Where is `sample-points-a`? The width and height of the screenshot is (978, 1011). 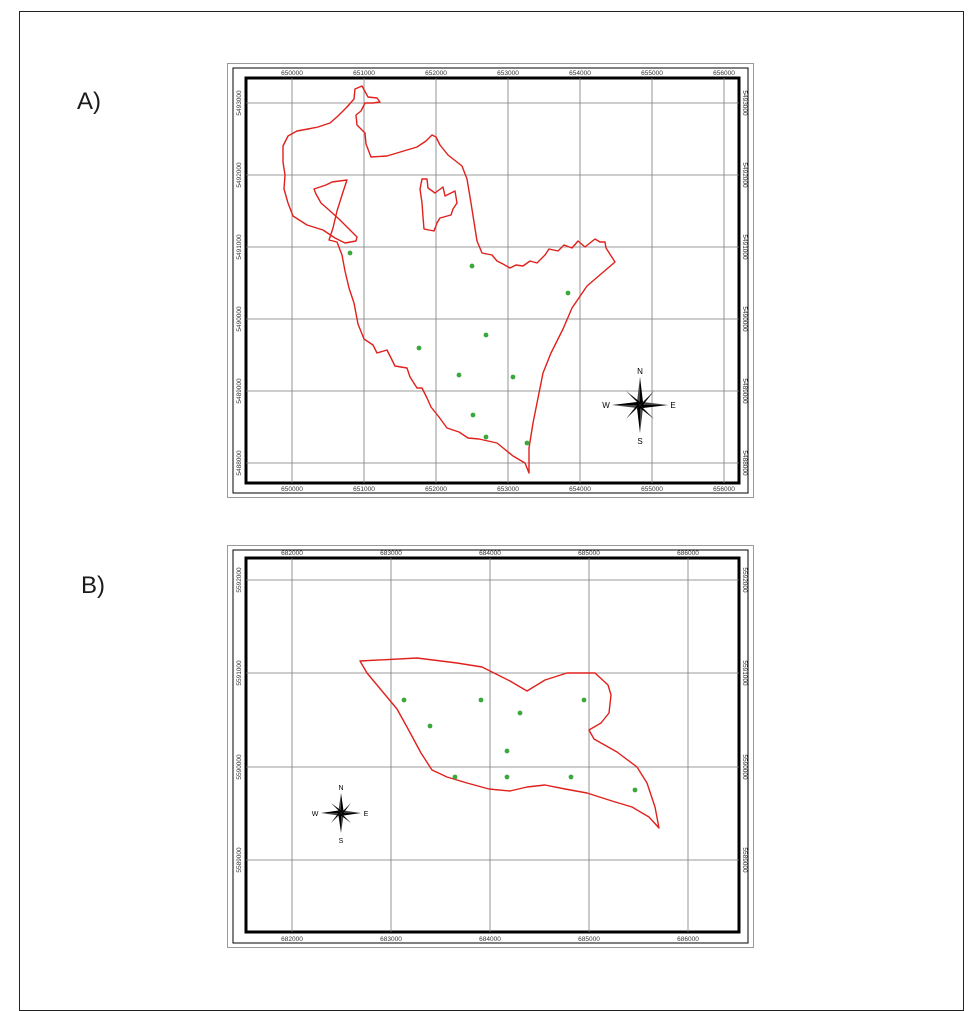 sample-points-a is located at coordinates (459, 348).